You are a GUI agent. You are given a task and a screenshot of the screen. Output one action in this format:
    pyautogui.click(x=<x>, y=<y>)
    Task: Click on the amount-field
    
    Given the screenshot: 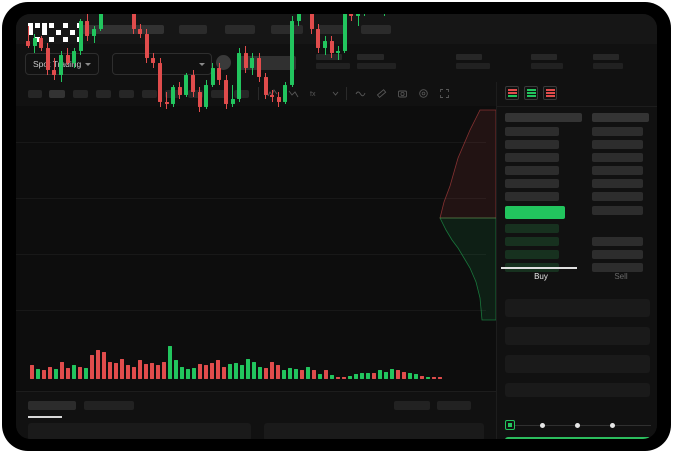 What is the action you would take?
    pyautogui.click(x=577, y=336)
    